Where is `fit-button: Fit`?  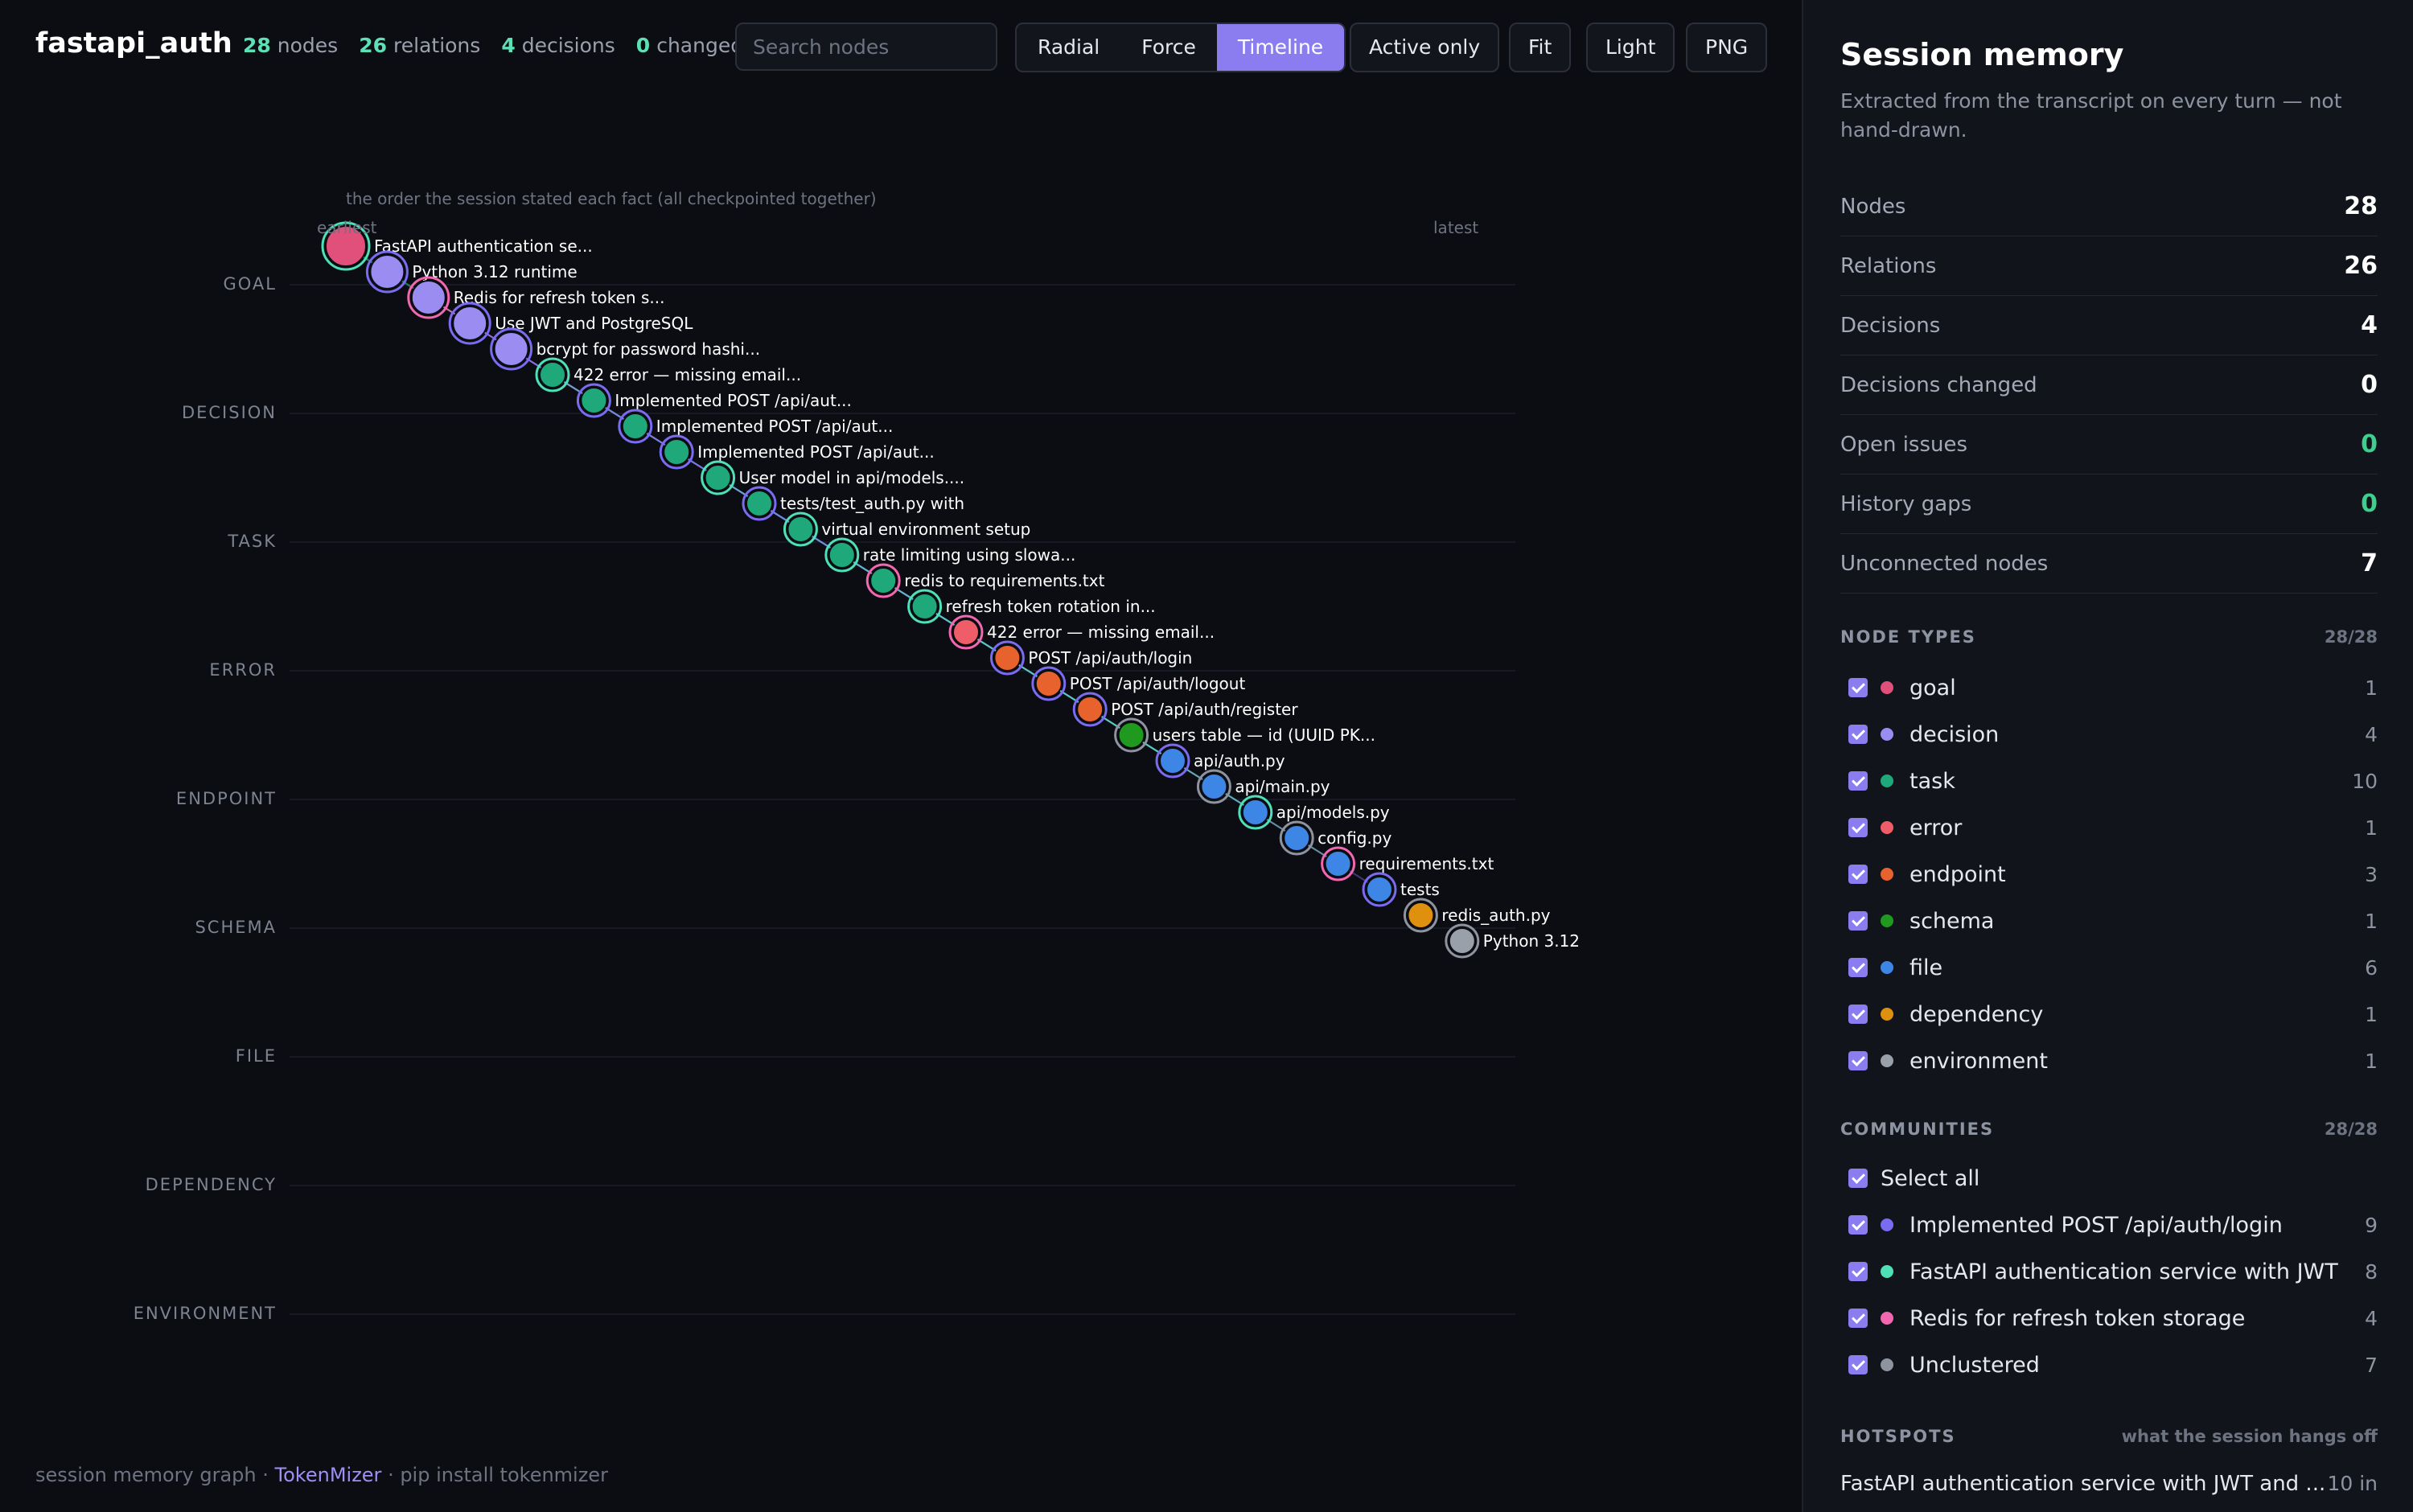
fit-button: Fit is located at coordinates (1541, 48).